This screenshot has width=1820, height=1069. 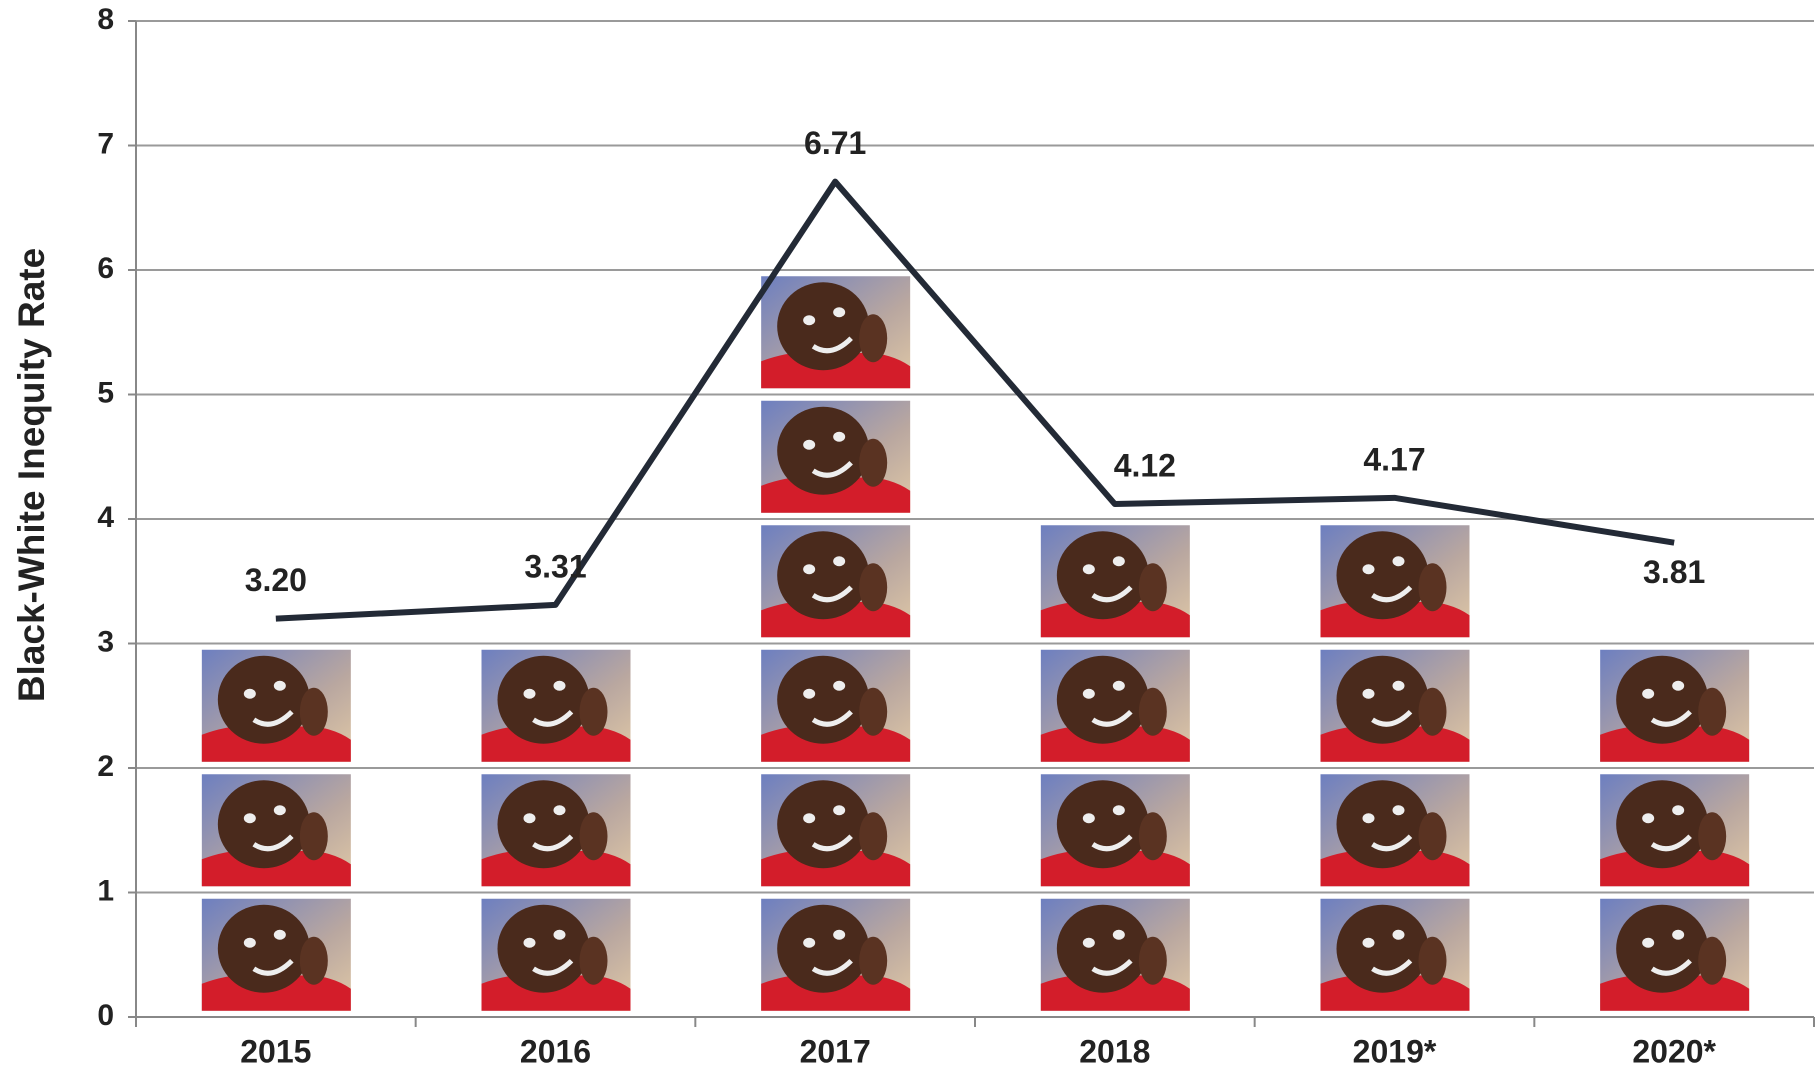 What do you see at coordinates (1674, 572) in the screenshot?
I see `data-label: 3.81` at bounding box center [1674, 572].